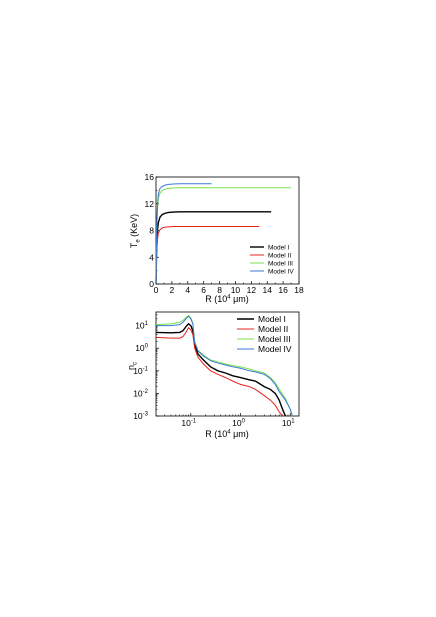 Image resolution: width=436 pixels, height=617 pixels. I want to click on temperature-x-tick-label: 4, so click(187, 290).